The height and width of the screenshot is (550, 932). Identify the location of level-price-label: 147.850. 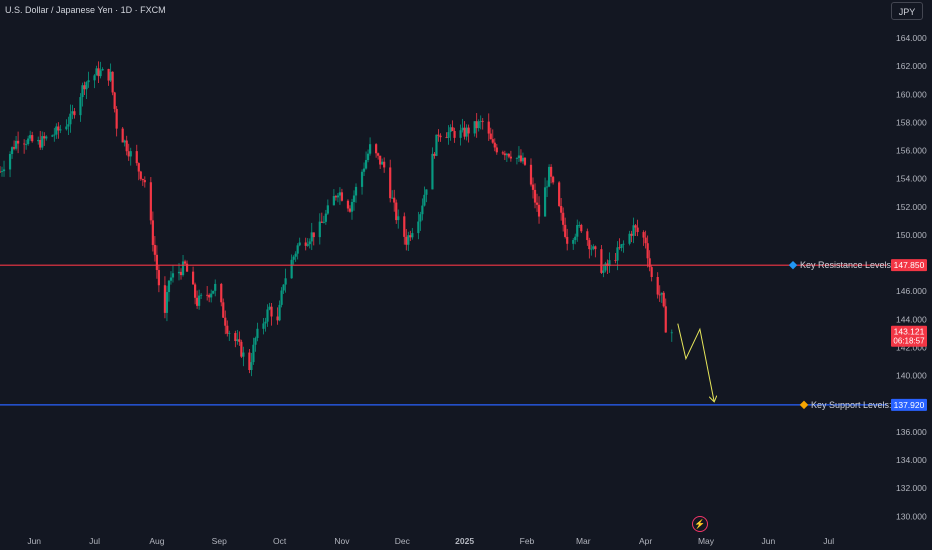
(909, 265).